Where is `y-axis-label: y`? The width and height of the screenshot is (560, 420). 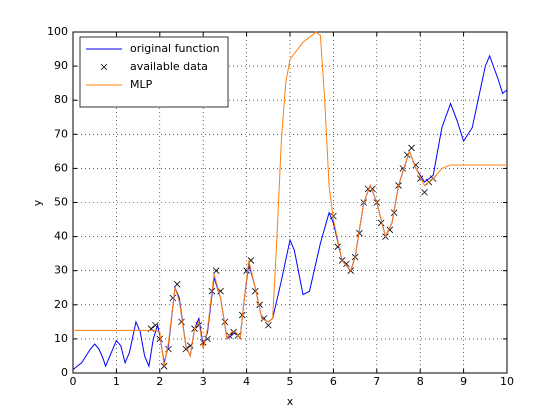 y-axis-label: y is located at coordinates (37, 202).